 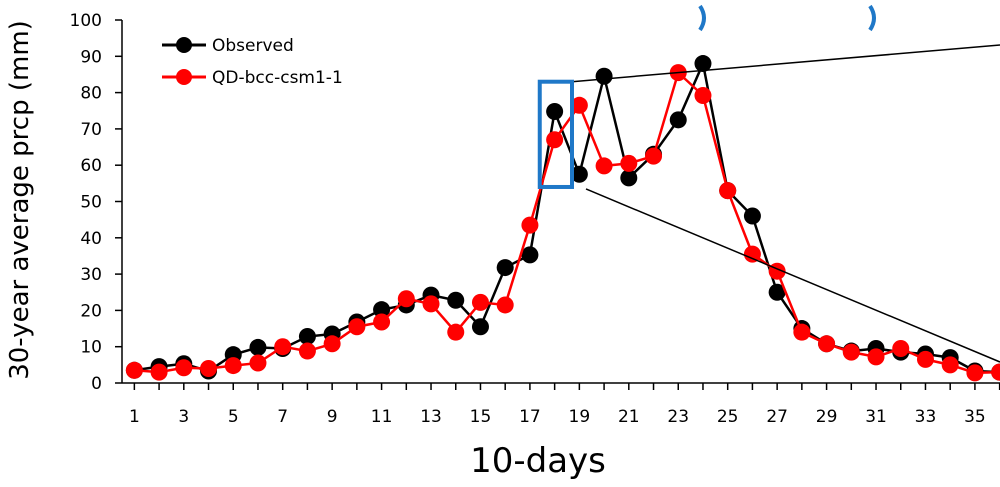 I want to click on x-tick-label: 3, so click(x=183, y=417).